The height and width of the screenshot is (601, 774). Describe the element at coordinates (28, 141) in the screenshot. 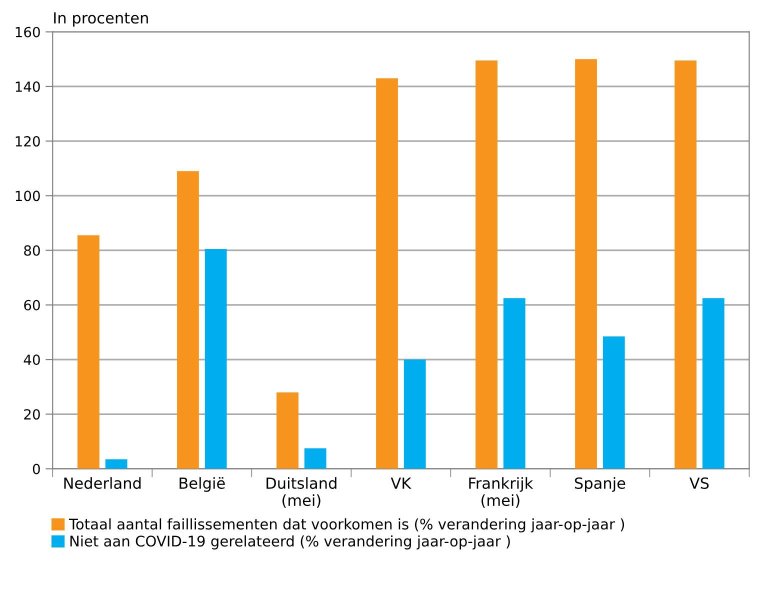

I see `y-tick-label: 120` at that location.